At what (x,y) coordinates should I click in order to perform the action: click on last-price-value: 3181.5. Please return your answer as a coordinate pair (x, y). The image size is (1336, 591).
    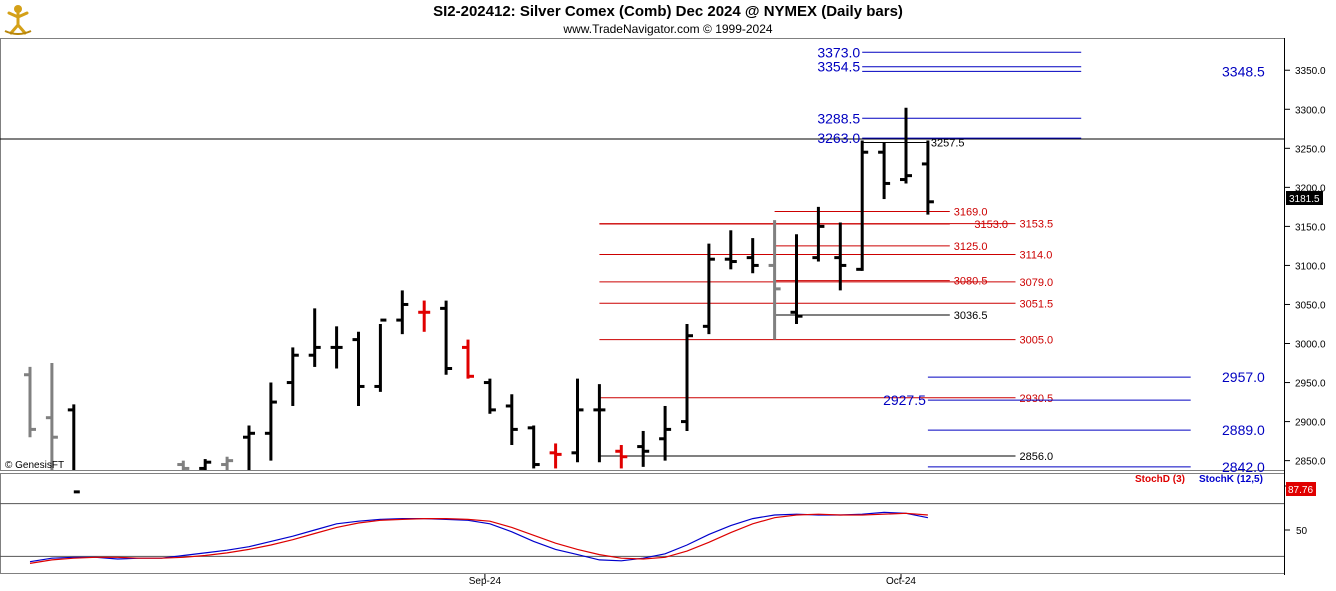
    Looking at the image, I should click on (1304, 199).